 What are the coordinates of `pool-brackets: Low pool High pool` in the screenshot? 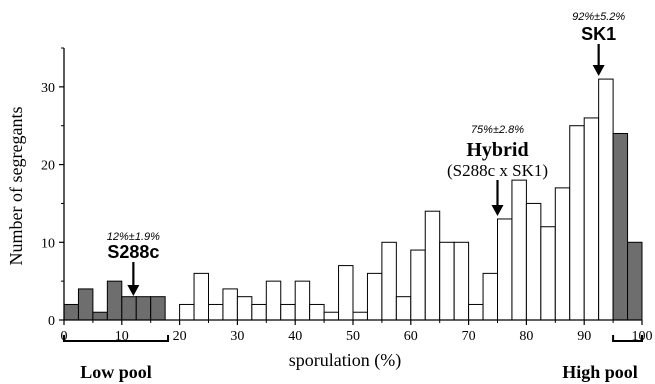 It's located at (353, 358).